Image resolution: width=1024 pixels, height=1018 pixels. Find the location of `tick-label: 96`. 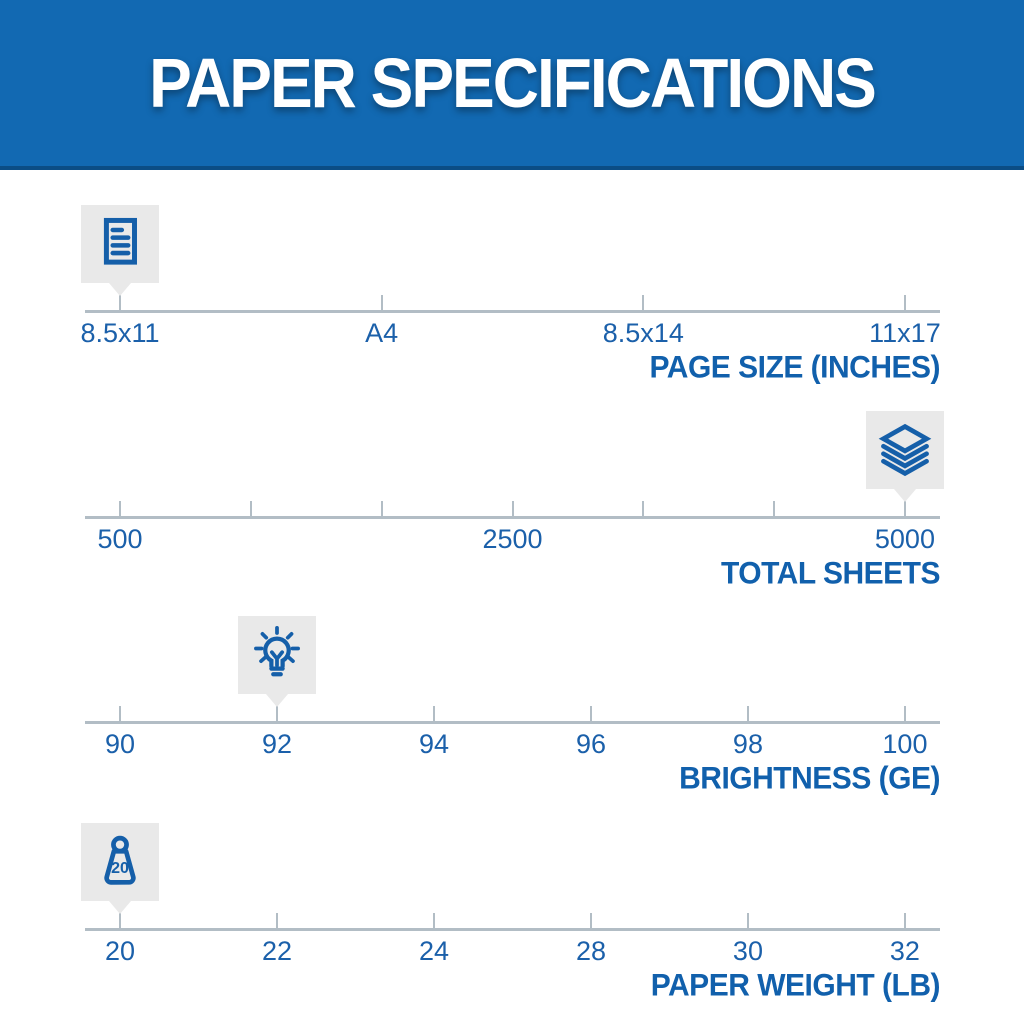

tick-label: 96 is located at coordinates (591, 744).